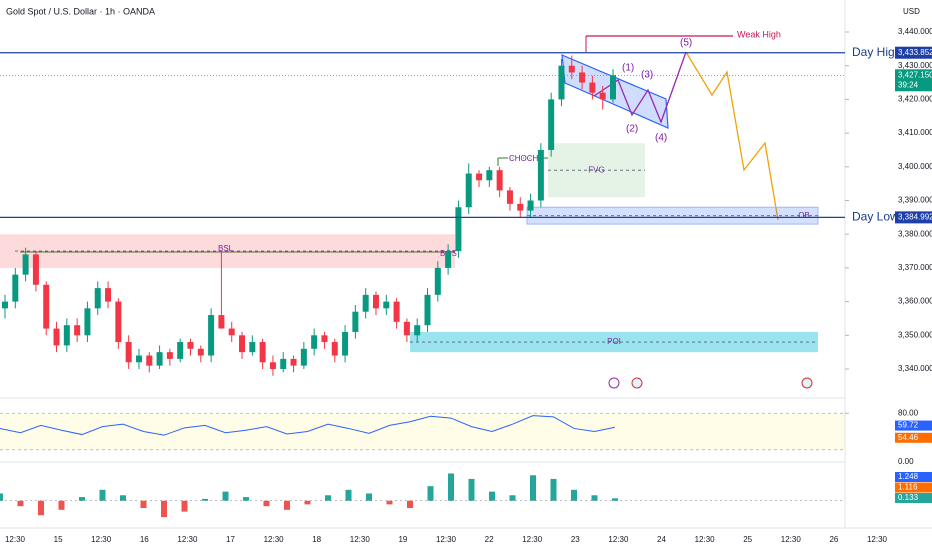  I want to click on osc-line, so click(308, 425).